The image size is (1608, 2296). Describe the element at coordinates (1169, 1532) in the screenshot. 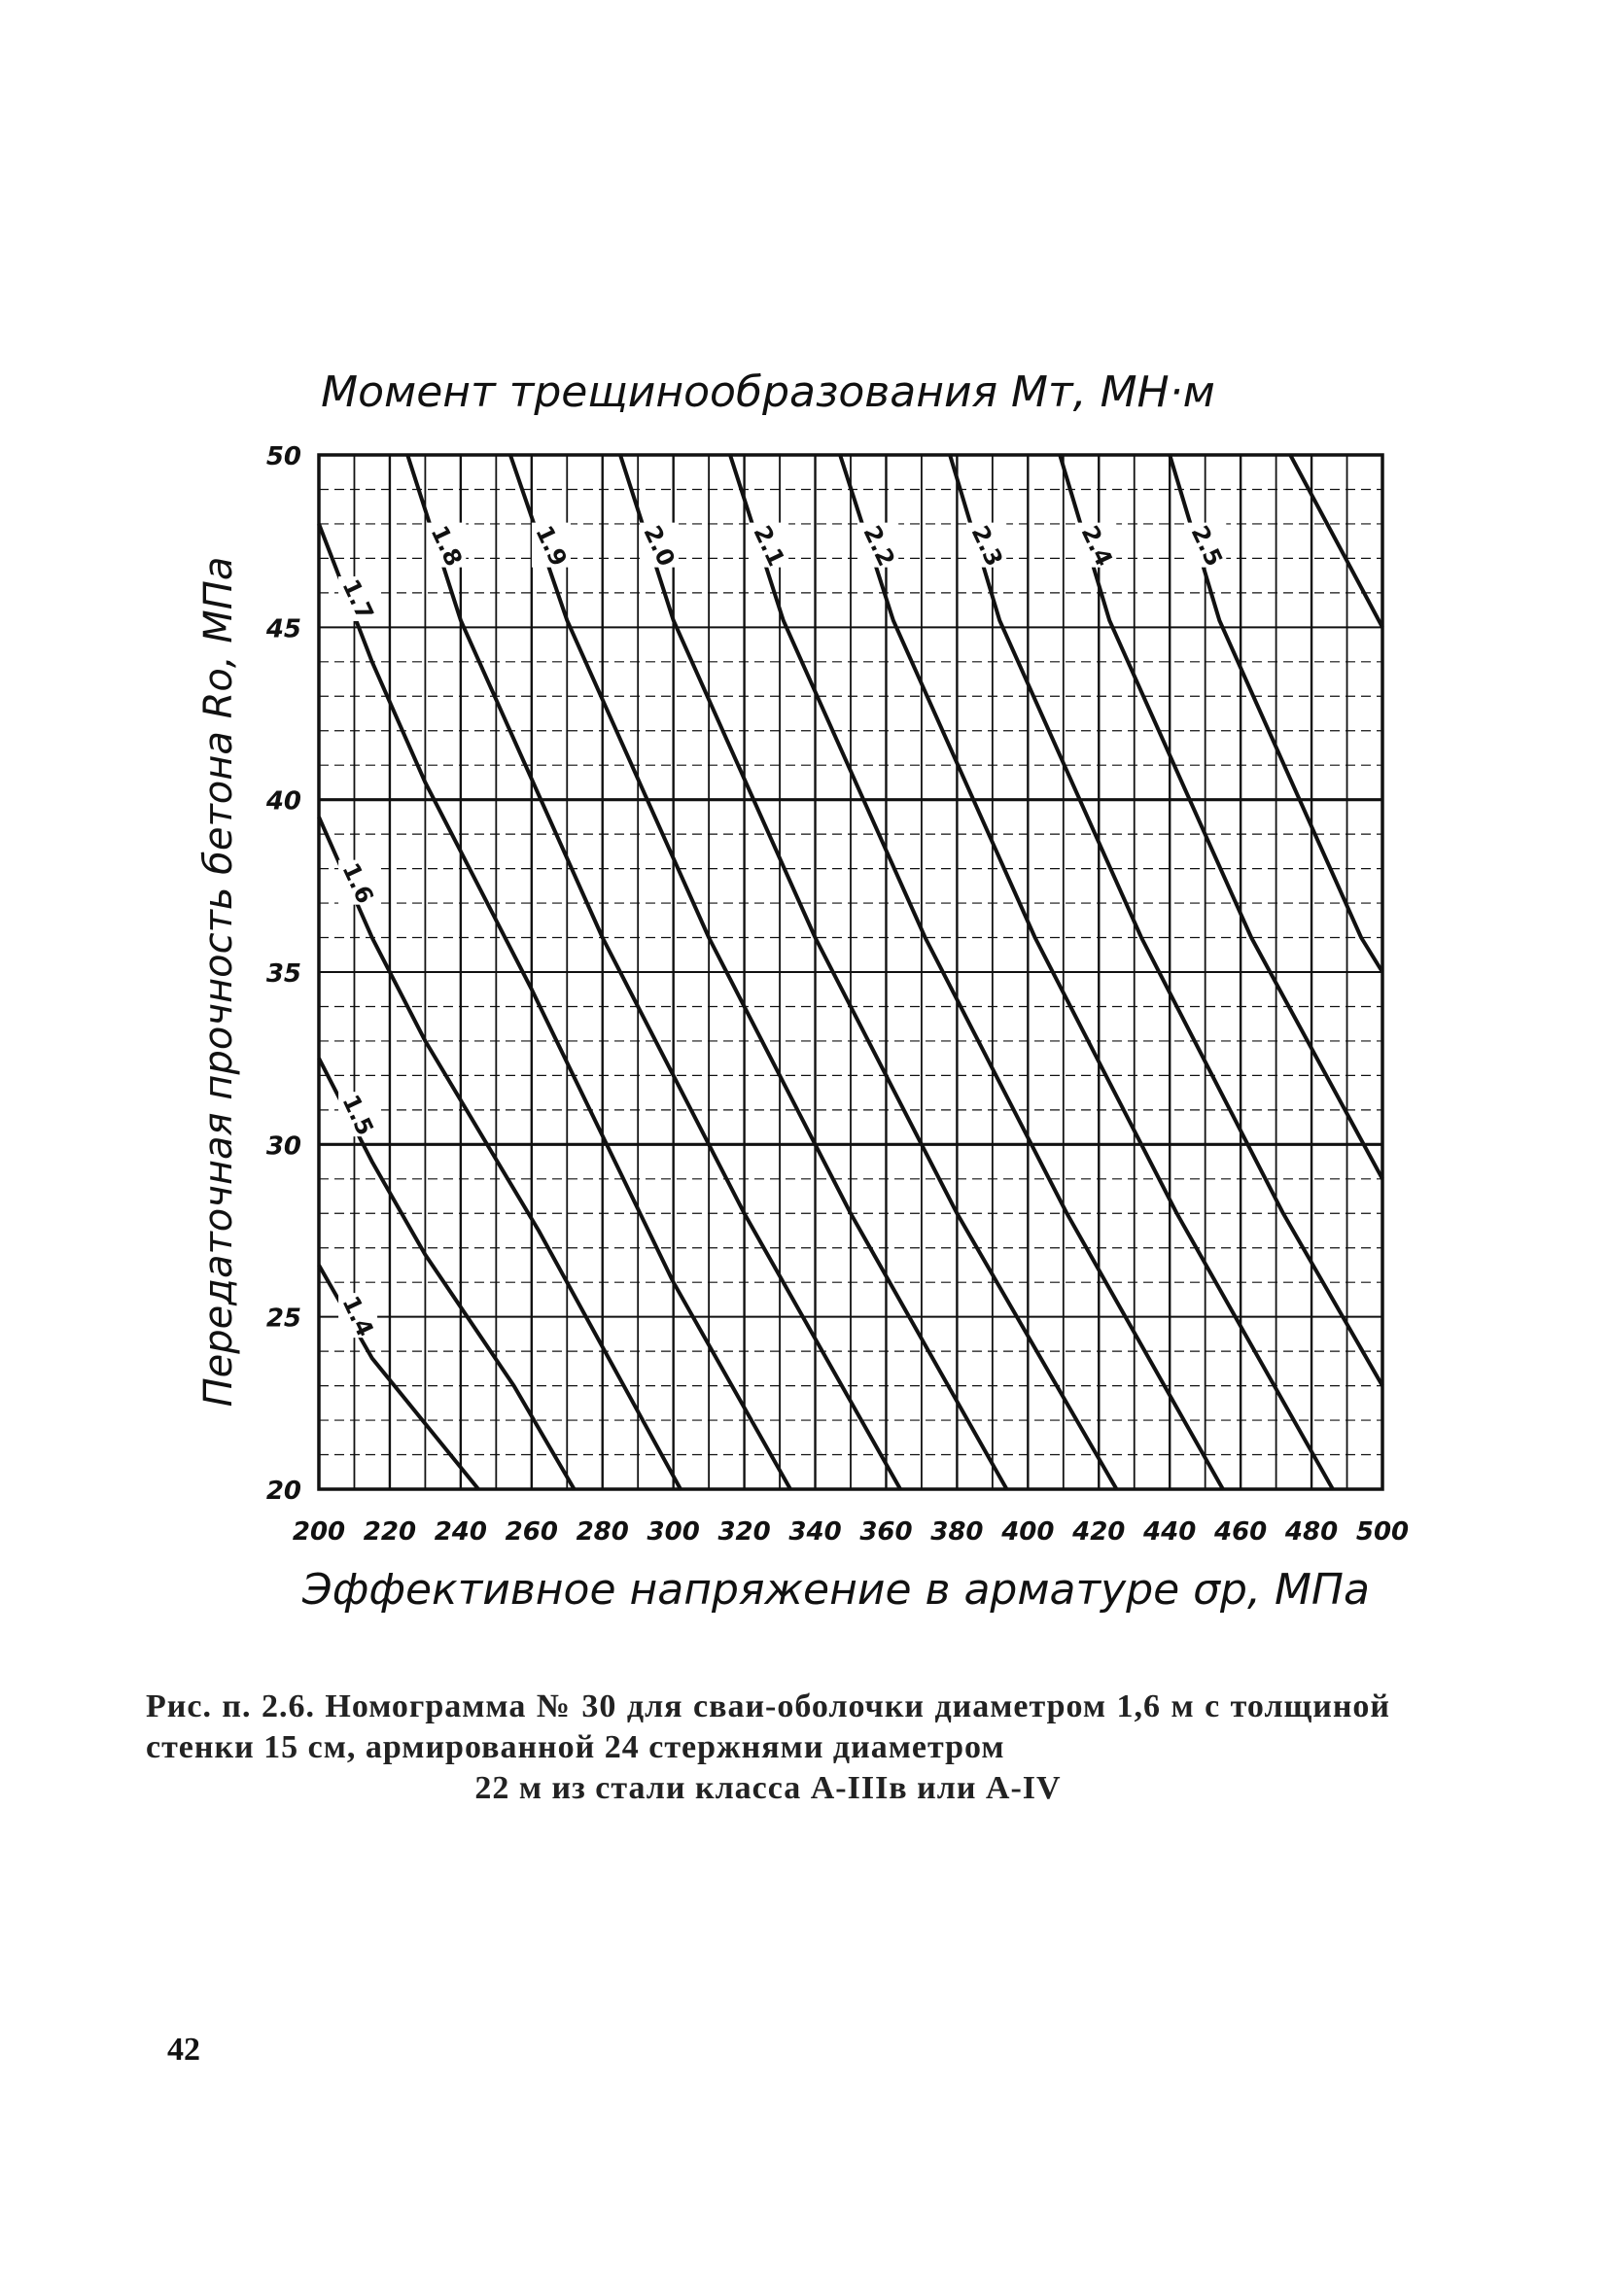

I see `x-tick-label: 440` at that location.